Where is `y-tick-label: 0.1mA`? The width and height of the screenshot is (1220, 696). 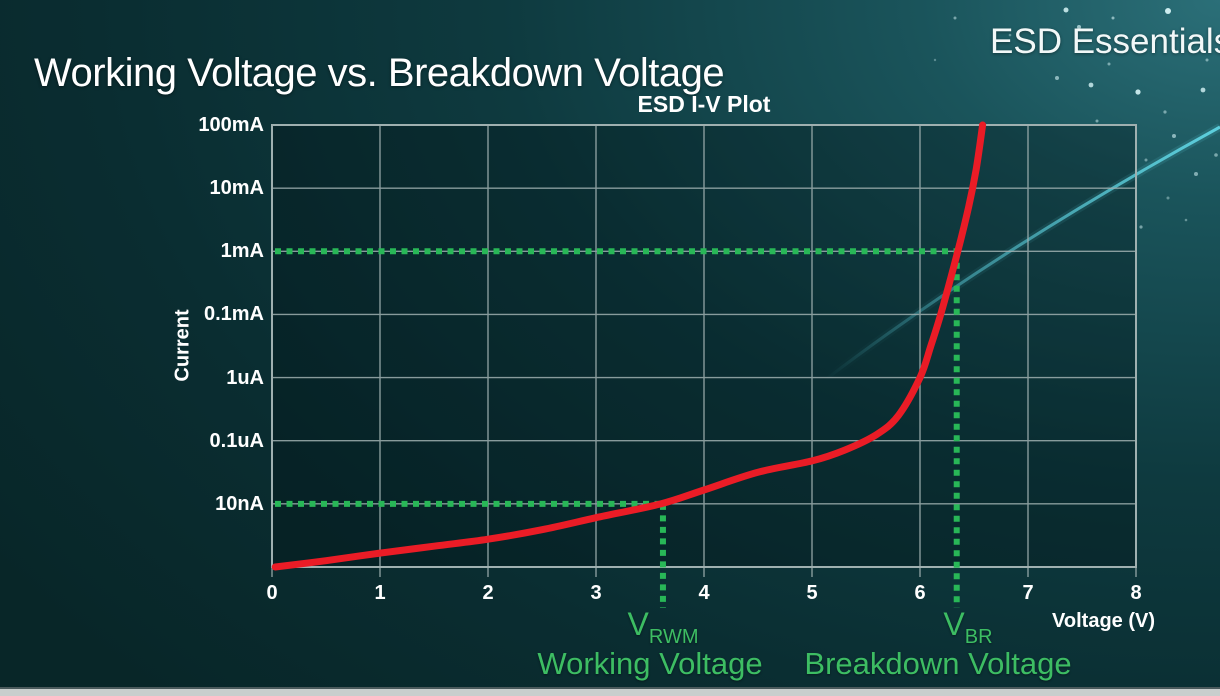 y-tick-label: 0.1mA is located at coordinates (233, 314).